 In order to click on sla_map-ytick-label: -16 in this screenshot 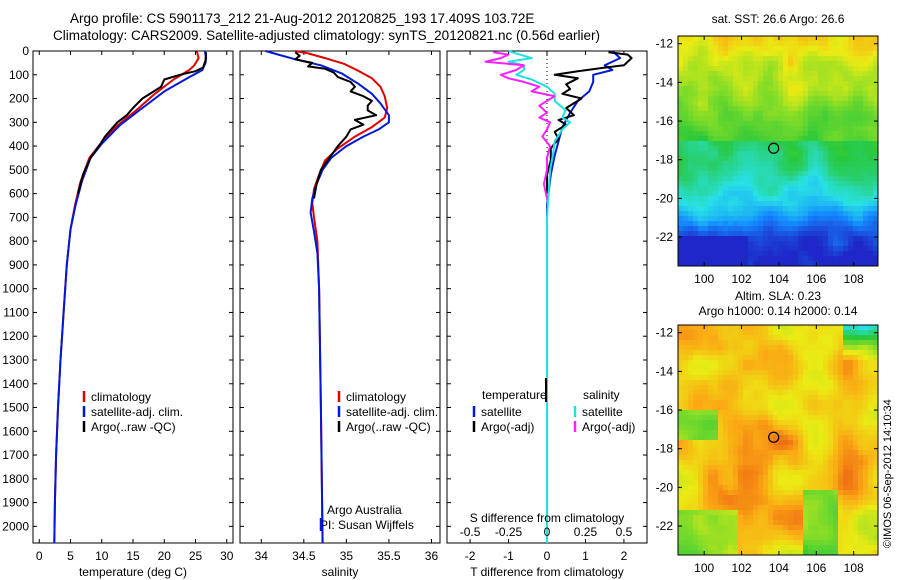, I will do `click(665, 410)`.